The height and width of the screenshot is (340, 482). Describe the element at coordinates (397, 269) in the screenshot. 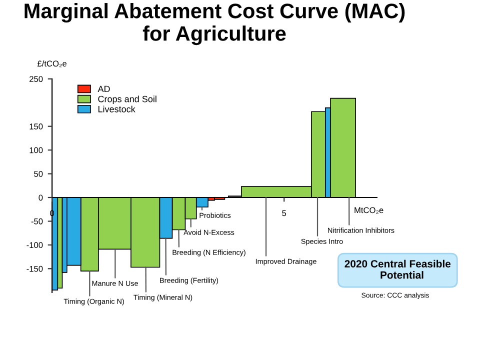

I see `annotation: 2020 Central Feasible Potential` at that location.